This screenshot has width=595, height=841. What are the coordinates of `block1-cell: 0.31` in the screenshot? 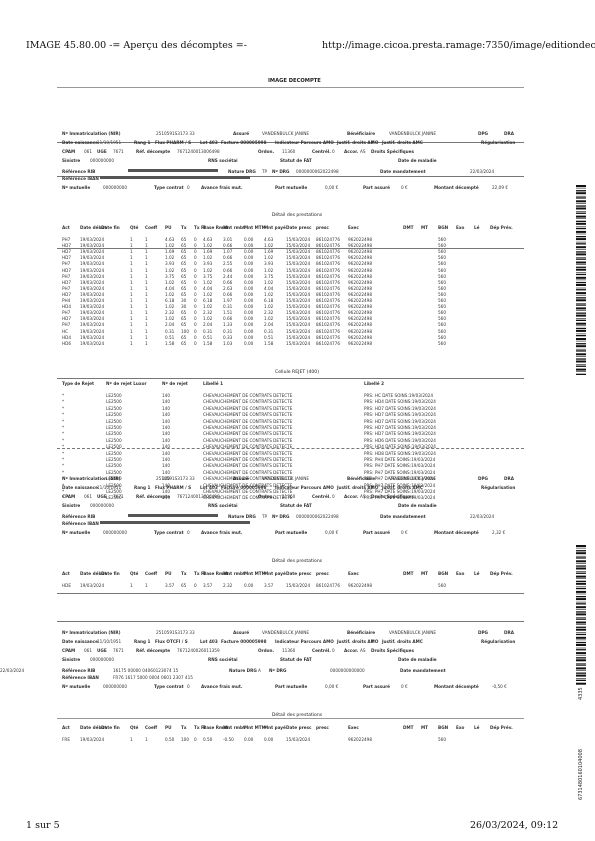 It's located at (170, 331).